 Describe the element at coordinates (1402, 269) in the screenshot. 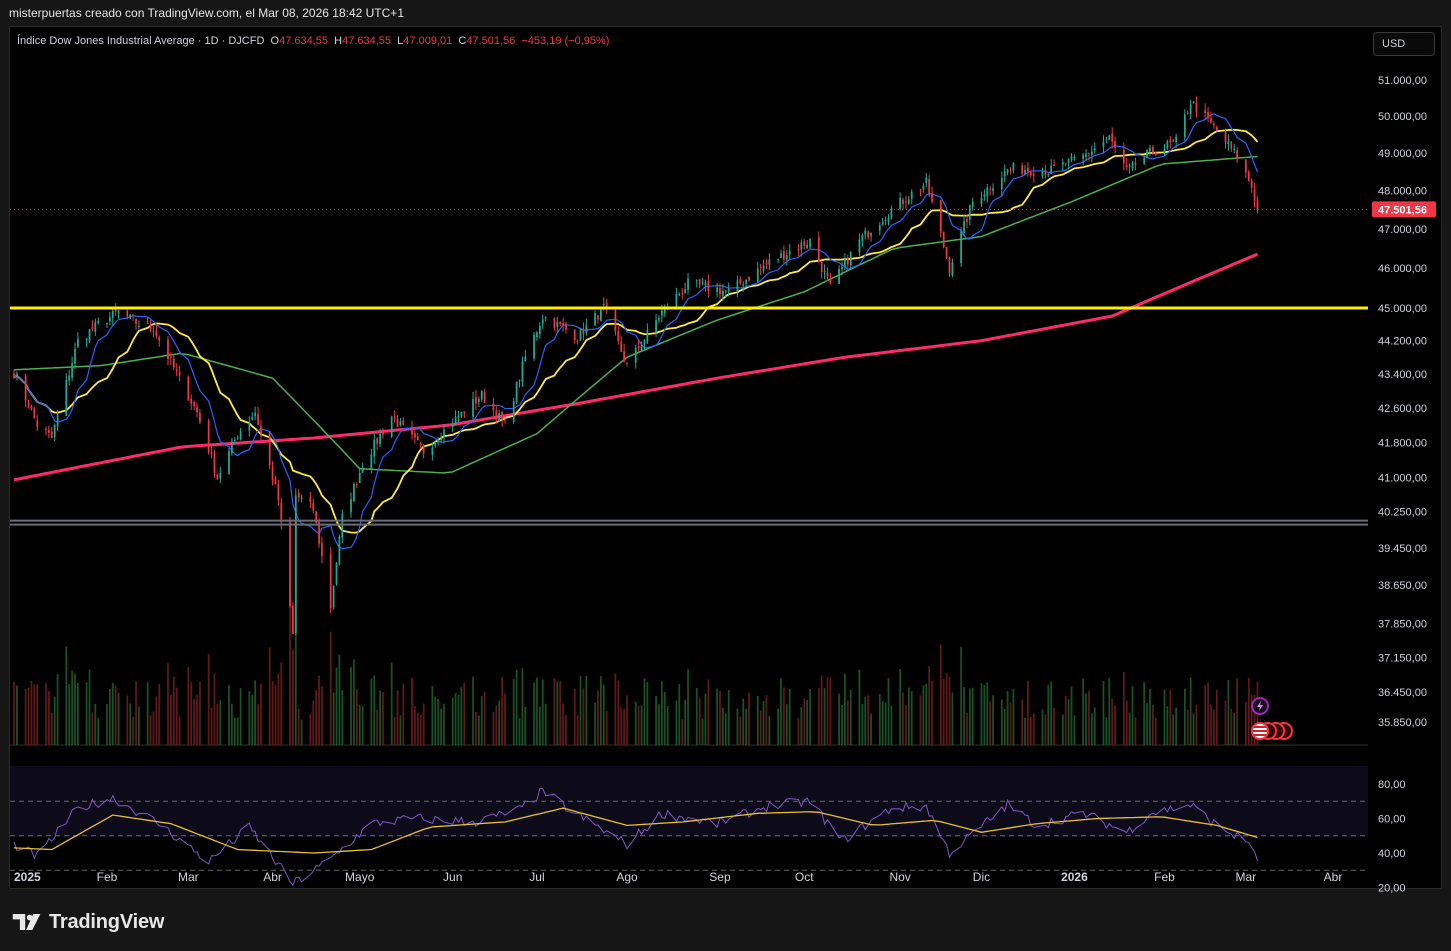

I see `price-tick-label: 46.000,00` at that location.